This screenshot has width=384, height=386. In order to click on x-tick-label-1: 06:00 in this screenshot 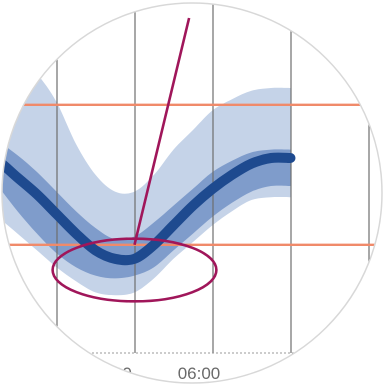, I will do `click(199, 373)`.